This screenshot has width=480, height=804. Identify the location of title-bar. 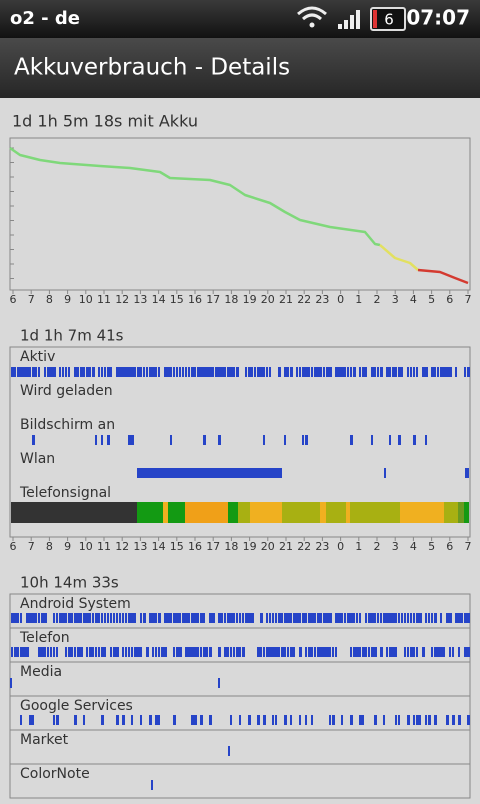
(240, 68).